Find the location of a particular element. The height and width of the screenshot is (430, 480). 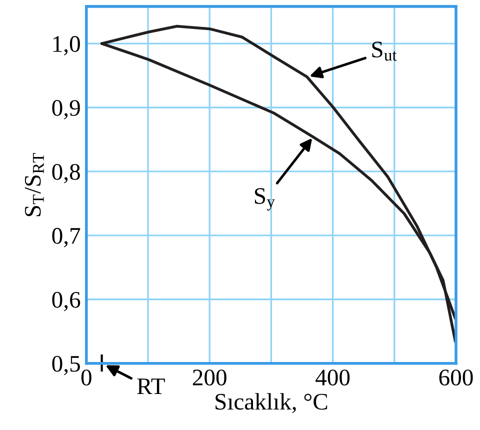

y-tick-label: 0,8 is located at coordinates (66, 174).